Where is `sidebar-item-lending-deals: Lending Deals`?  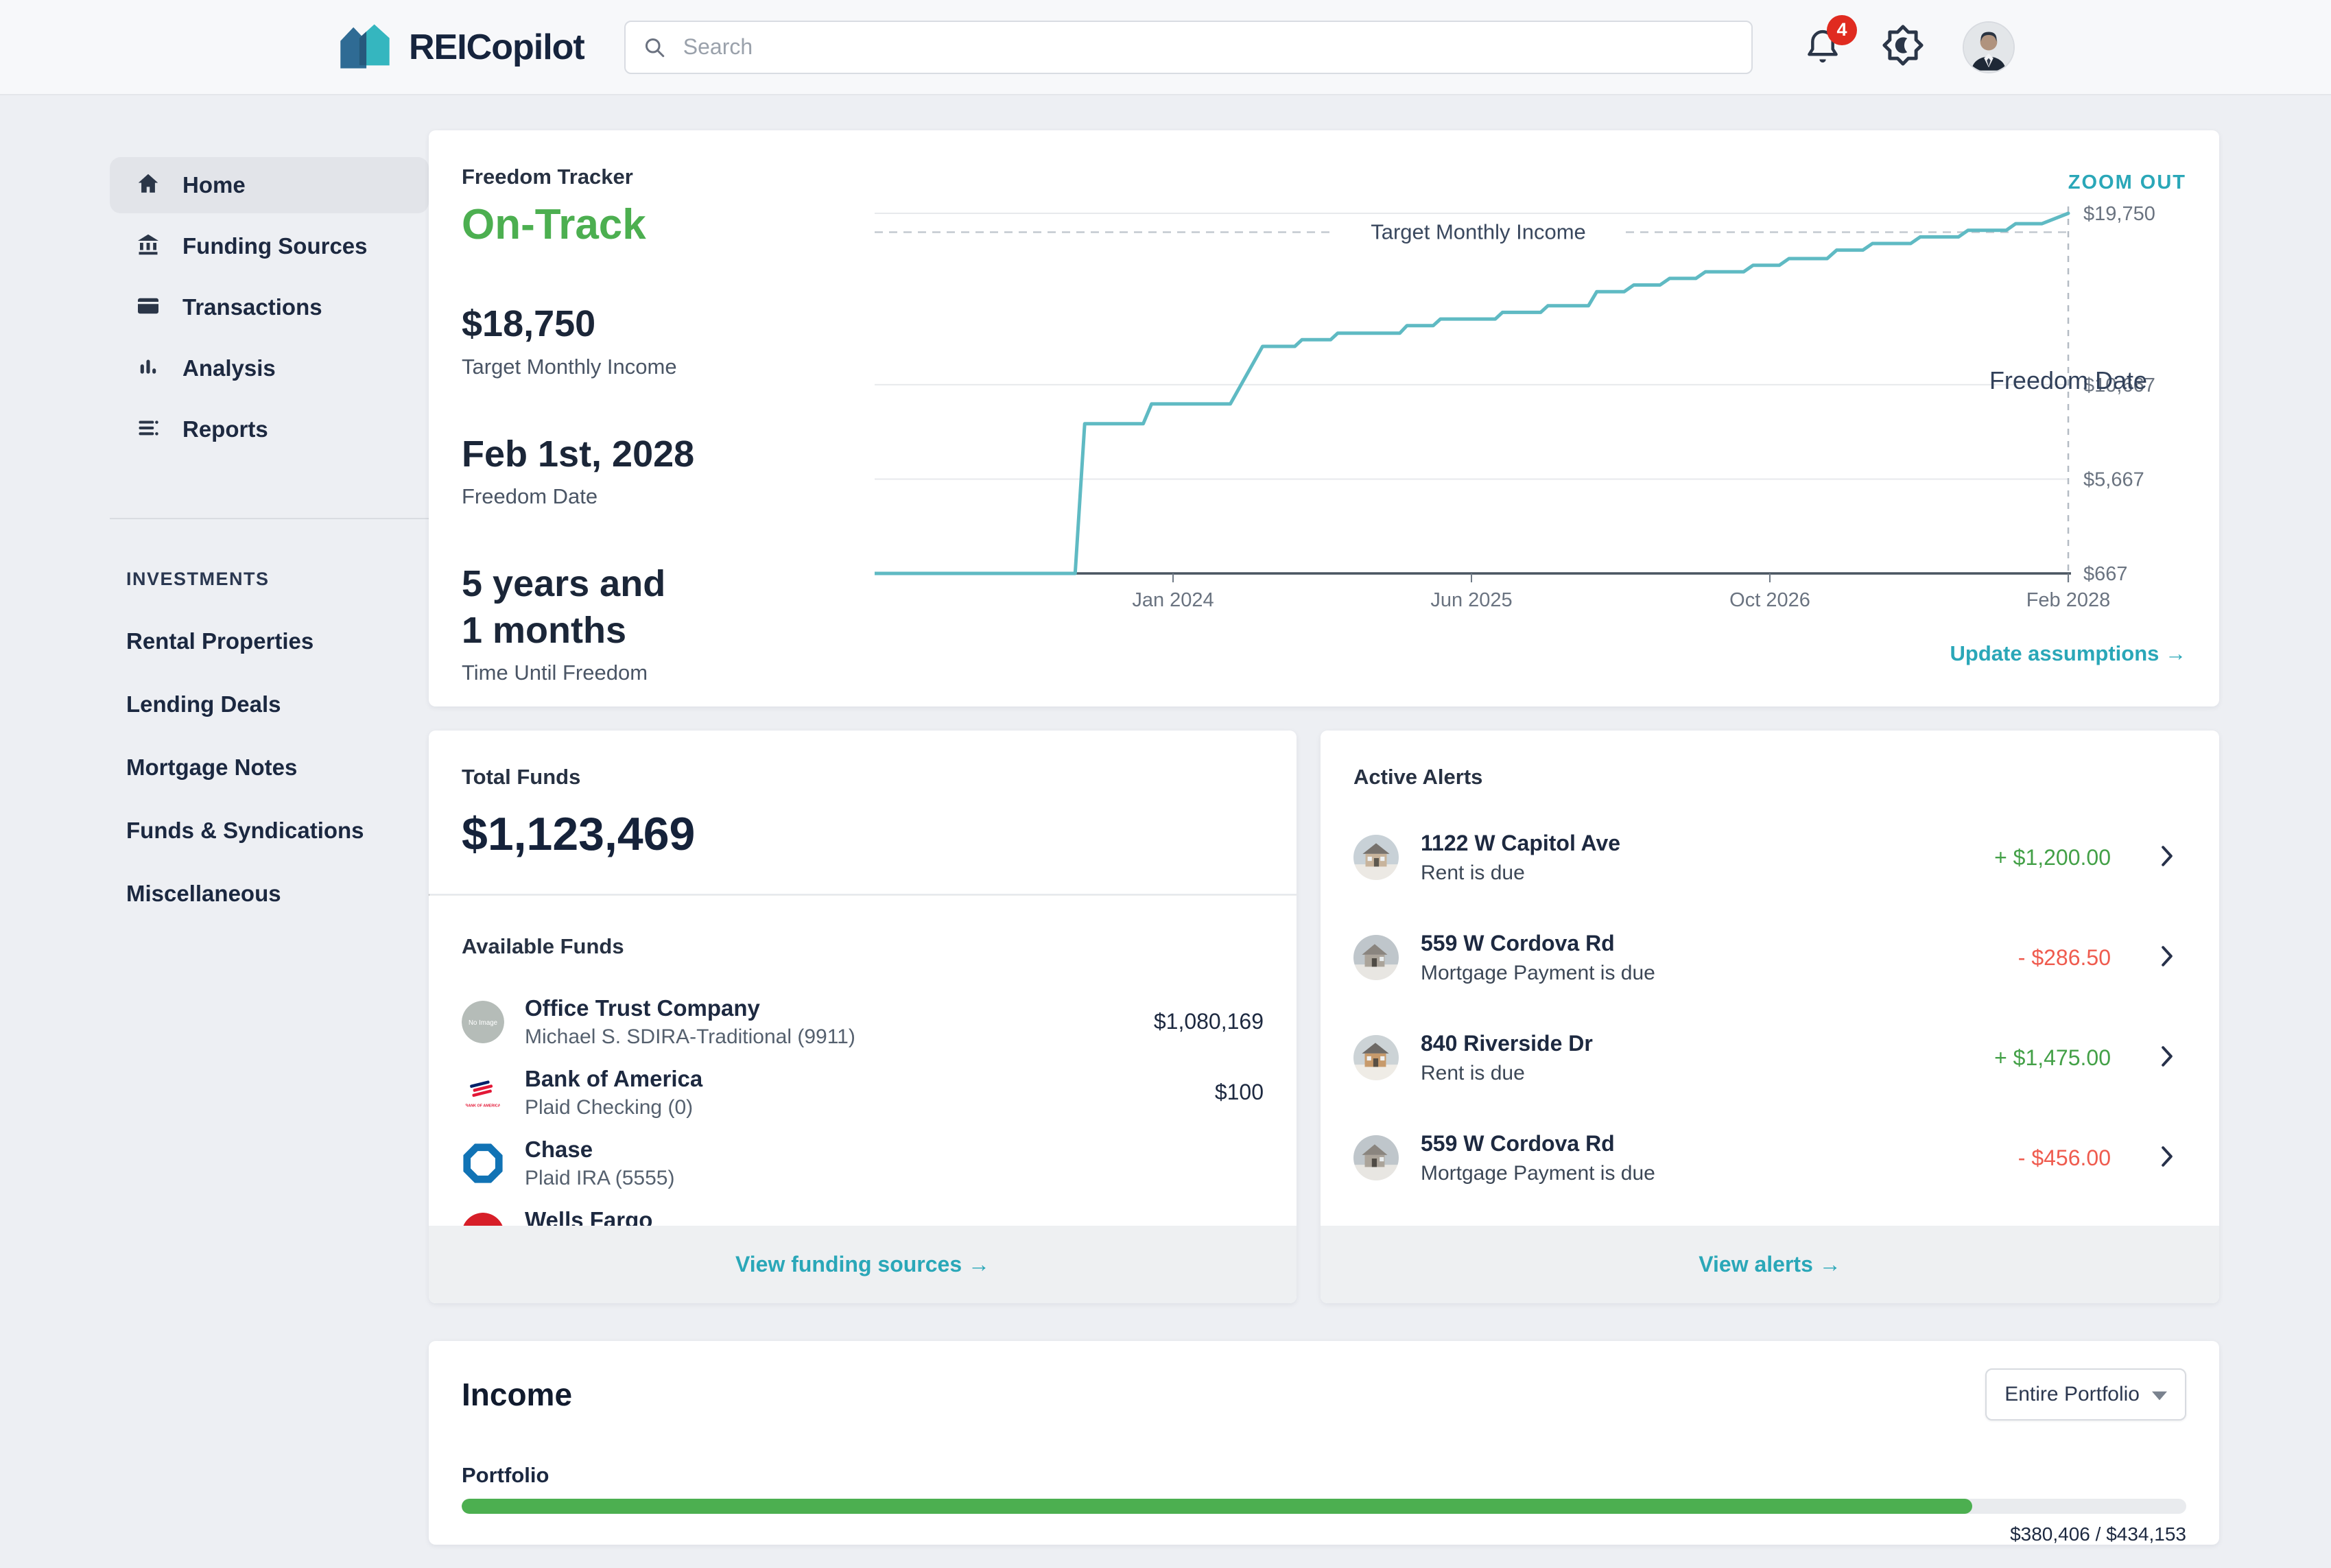 sidebar-item-lending-deals: Lending Deals is located at coordinates (203, 704).